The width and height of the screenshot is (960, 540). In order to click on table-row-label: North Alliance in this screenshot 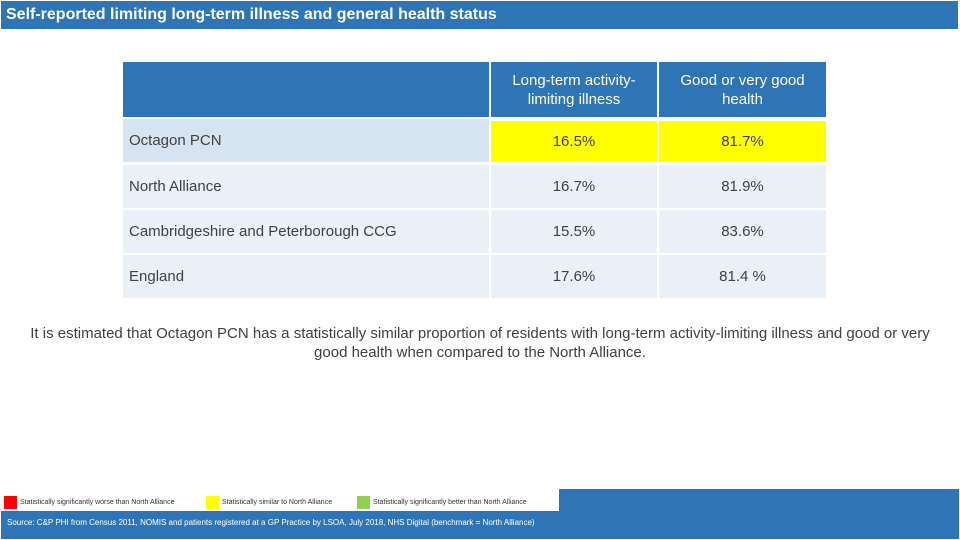, I will do `click(306, 186)`.